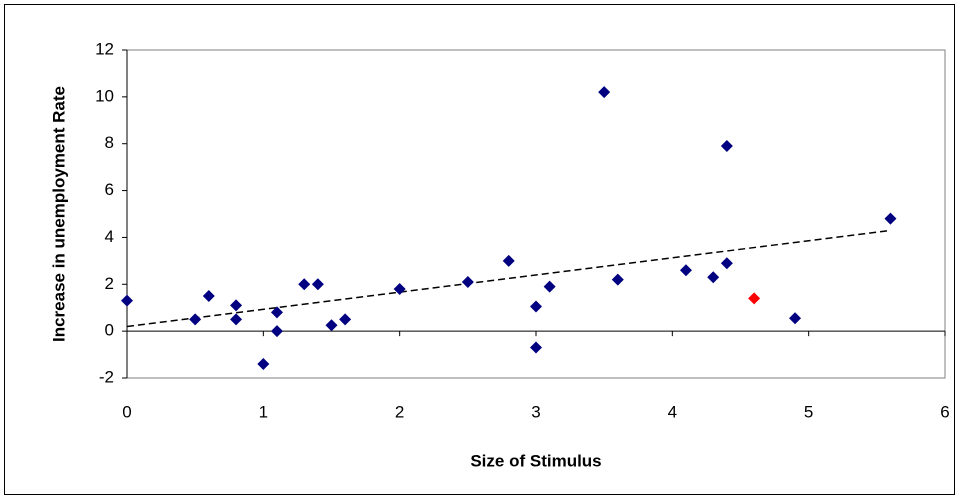 This screenshot has height=499, width=959. I want to click on x-tick-label: 3, so click(535, 411).